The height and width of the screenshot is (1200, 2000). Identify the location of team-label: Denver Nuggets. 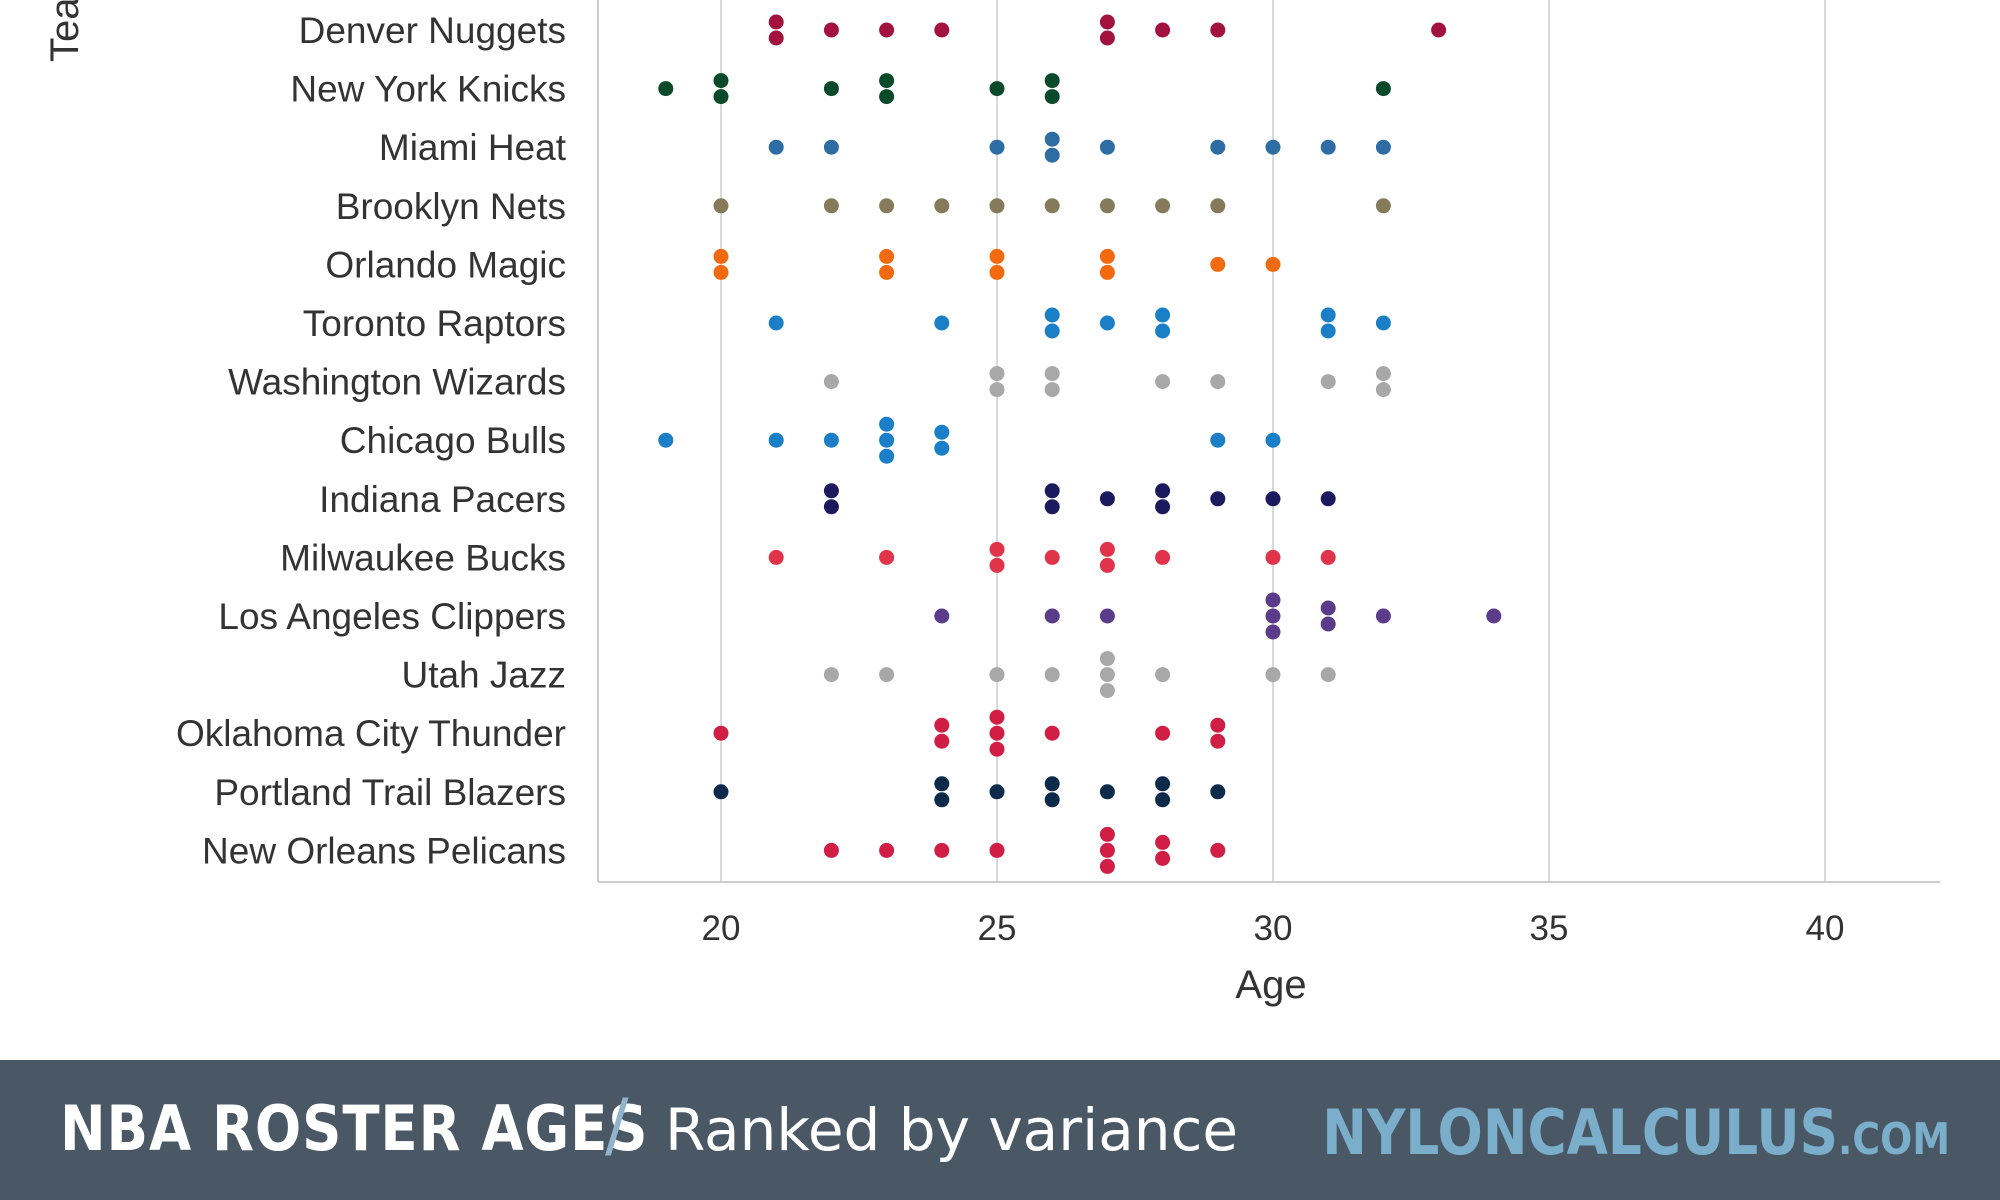
(432, 30).